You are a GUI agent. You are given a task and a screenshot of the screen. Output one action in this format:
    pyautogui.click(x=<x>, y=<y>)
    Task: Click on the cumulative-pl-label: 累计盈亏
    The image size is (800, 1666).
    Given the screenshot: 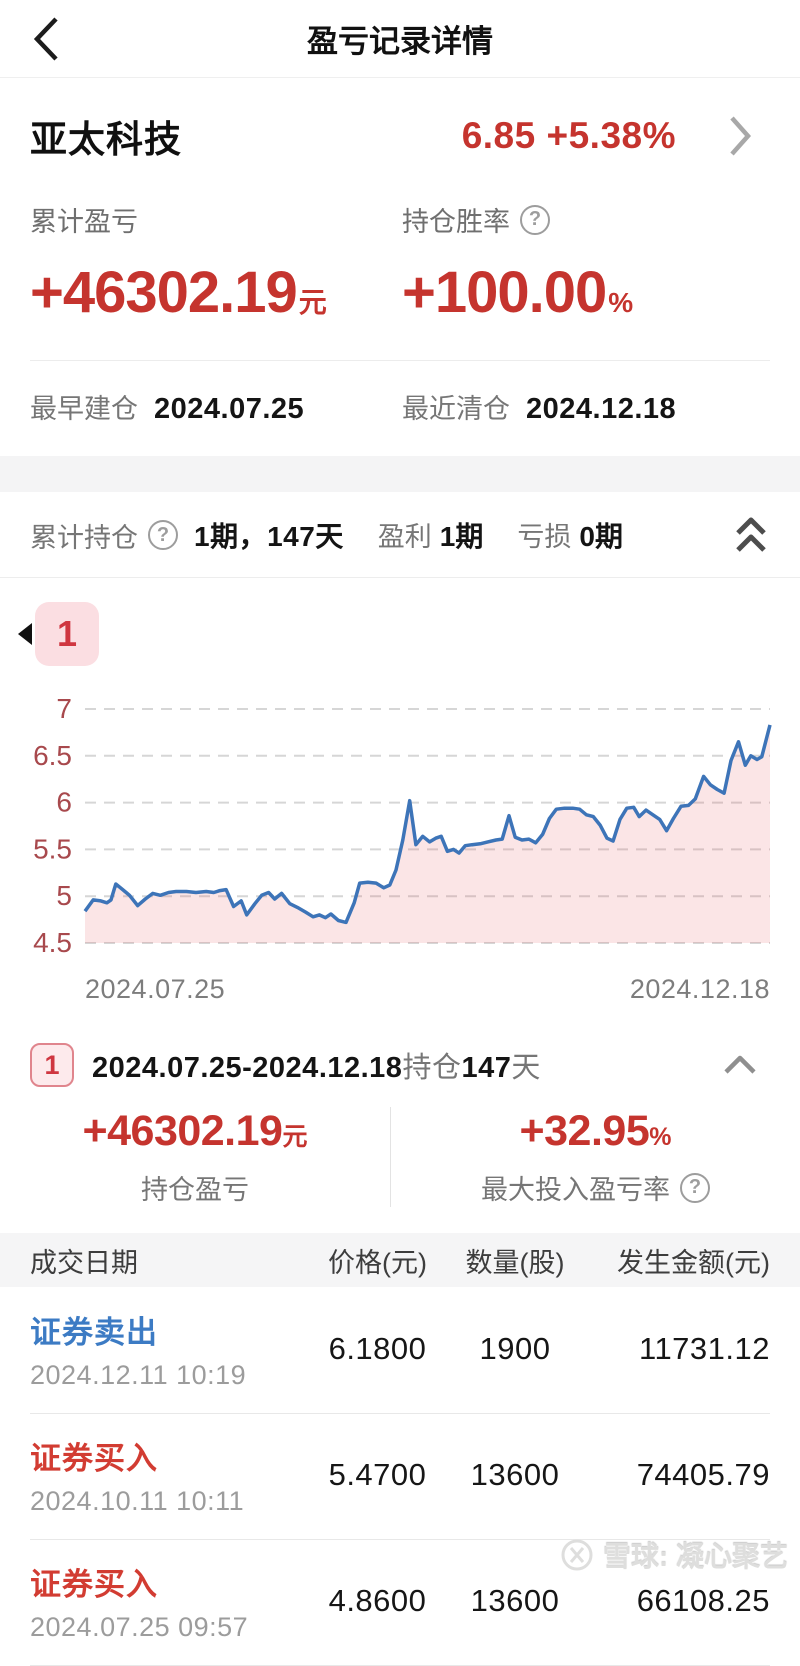 What is the action you would take?
    pyautogui.click(x=84, y=222)
    